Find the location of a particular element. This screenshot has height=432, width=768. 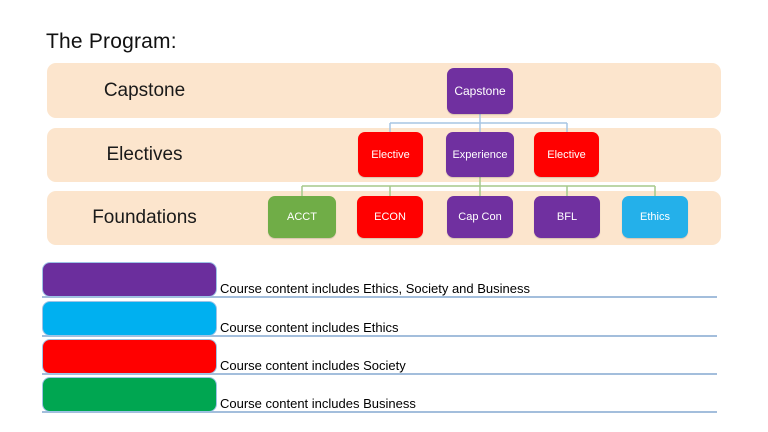

node-bfl: BFL is located at coordinates (567, 217).